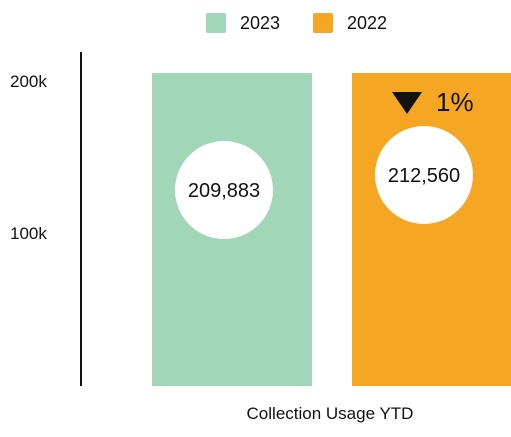 The width and height of the screenshot is (511, 437). I want to click on change-indicator: 1%, so click(433, 102).